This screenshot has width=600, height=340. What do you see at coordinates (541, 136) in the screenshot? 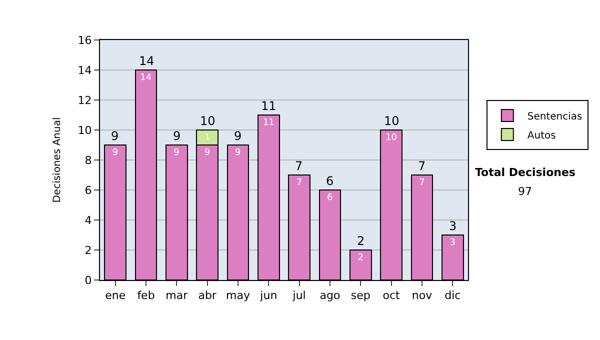
I see `legend-label: Autos` at bounding box center [541, 136].